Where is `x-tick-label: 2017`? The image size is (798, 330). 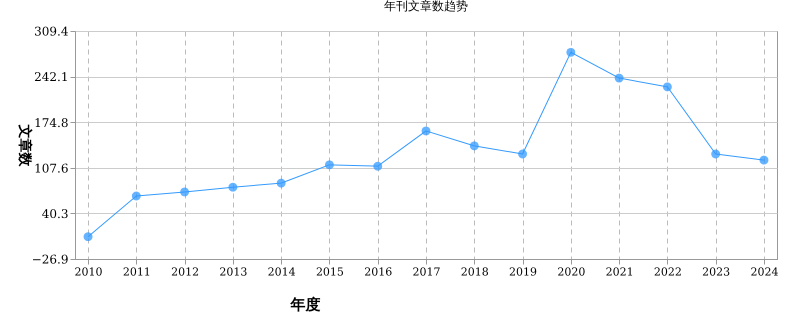 x-tick-label: 2017 is located at coordinates (426, 272).